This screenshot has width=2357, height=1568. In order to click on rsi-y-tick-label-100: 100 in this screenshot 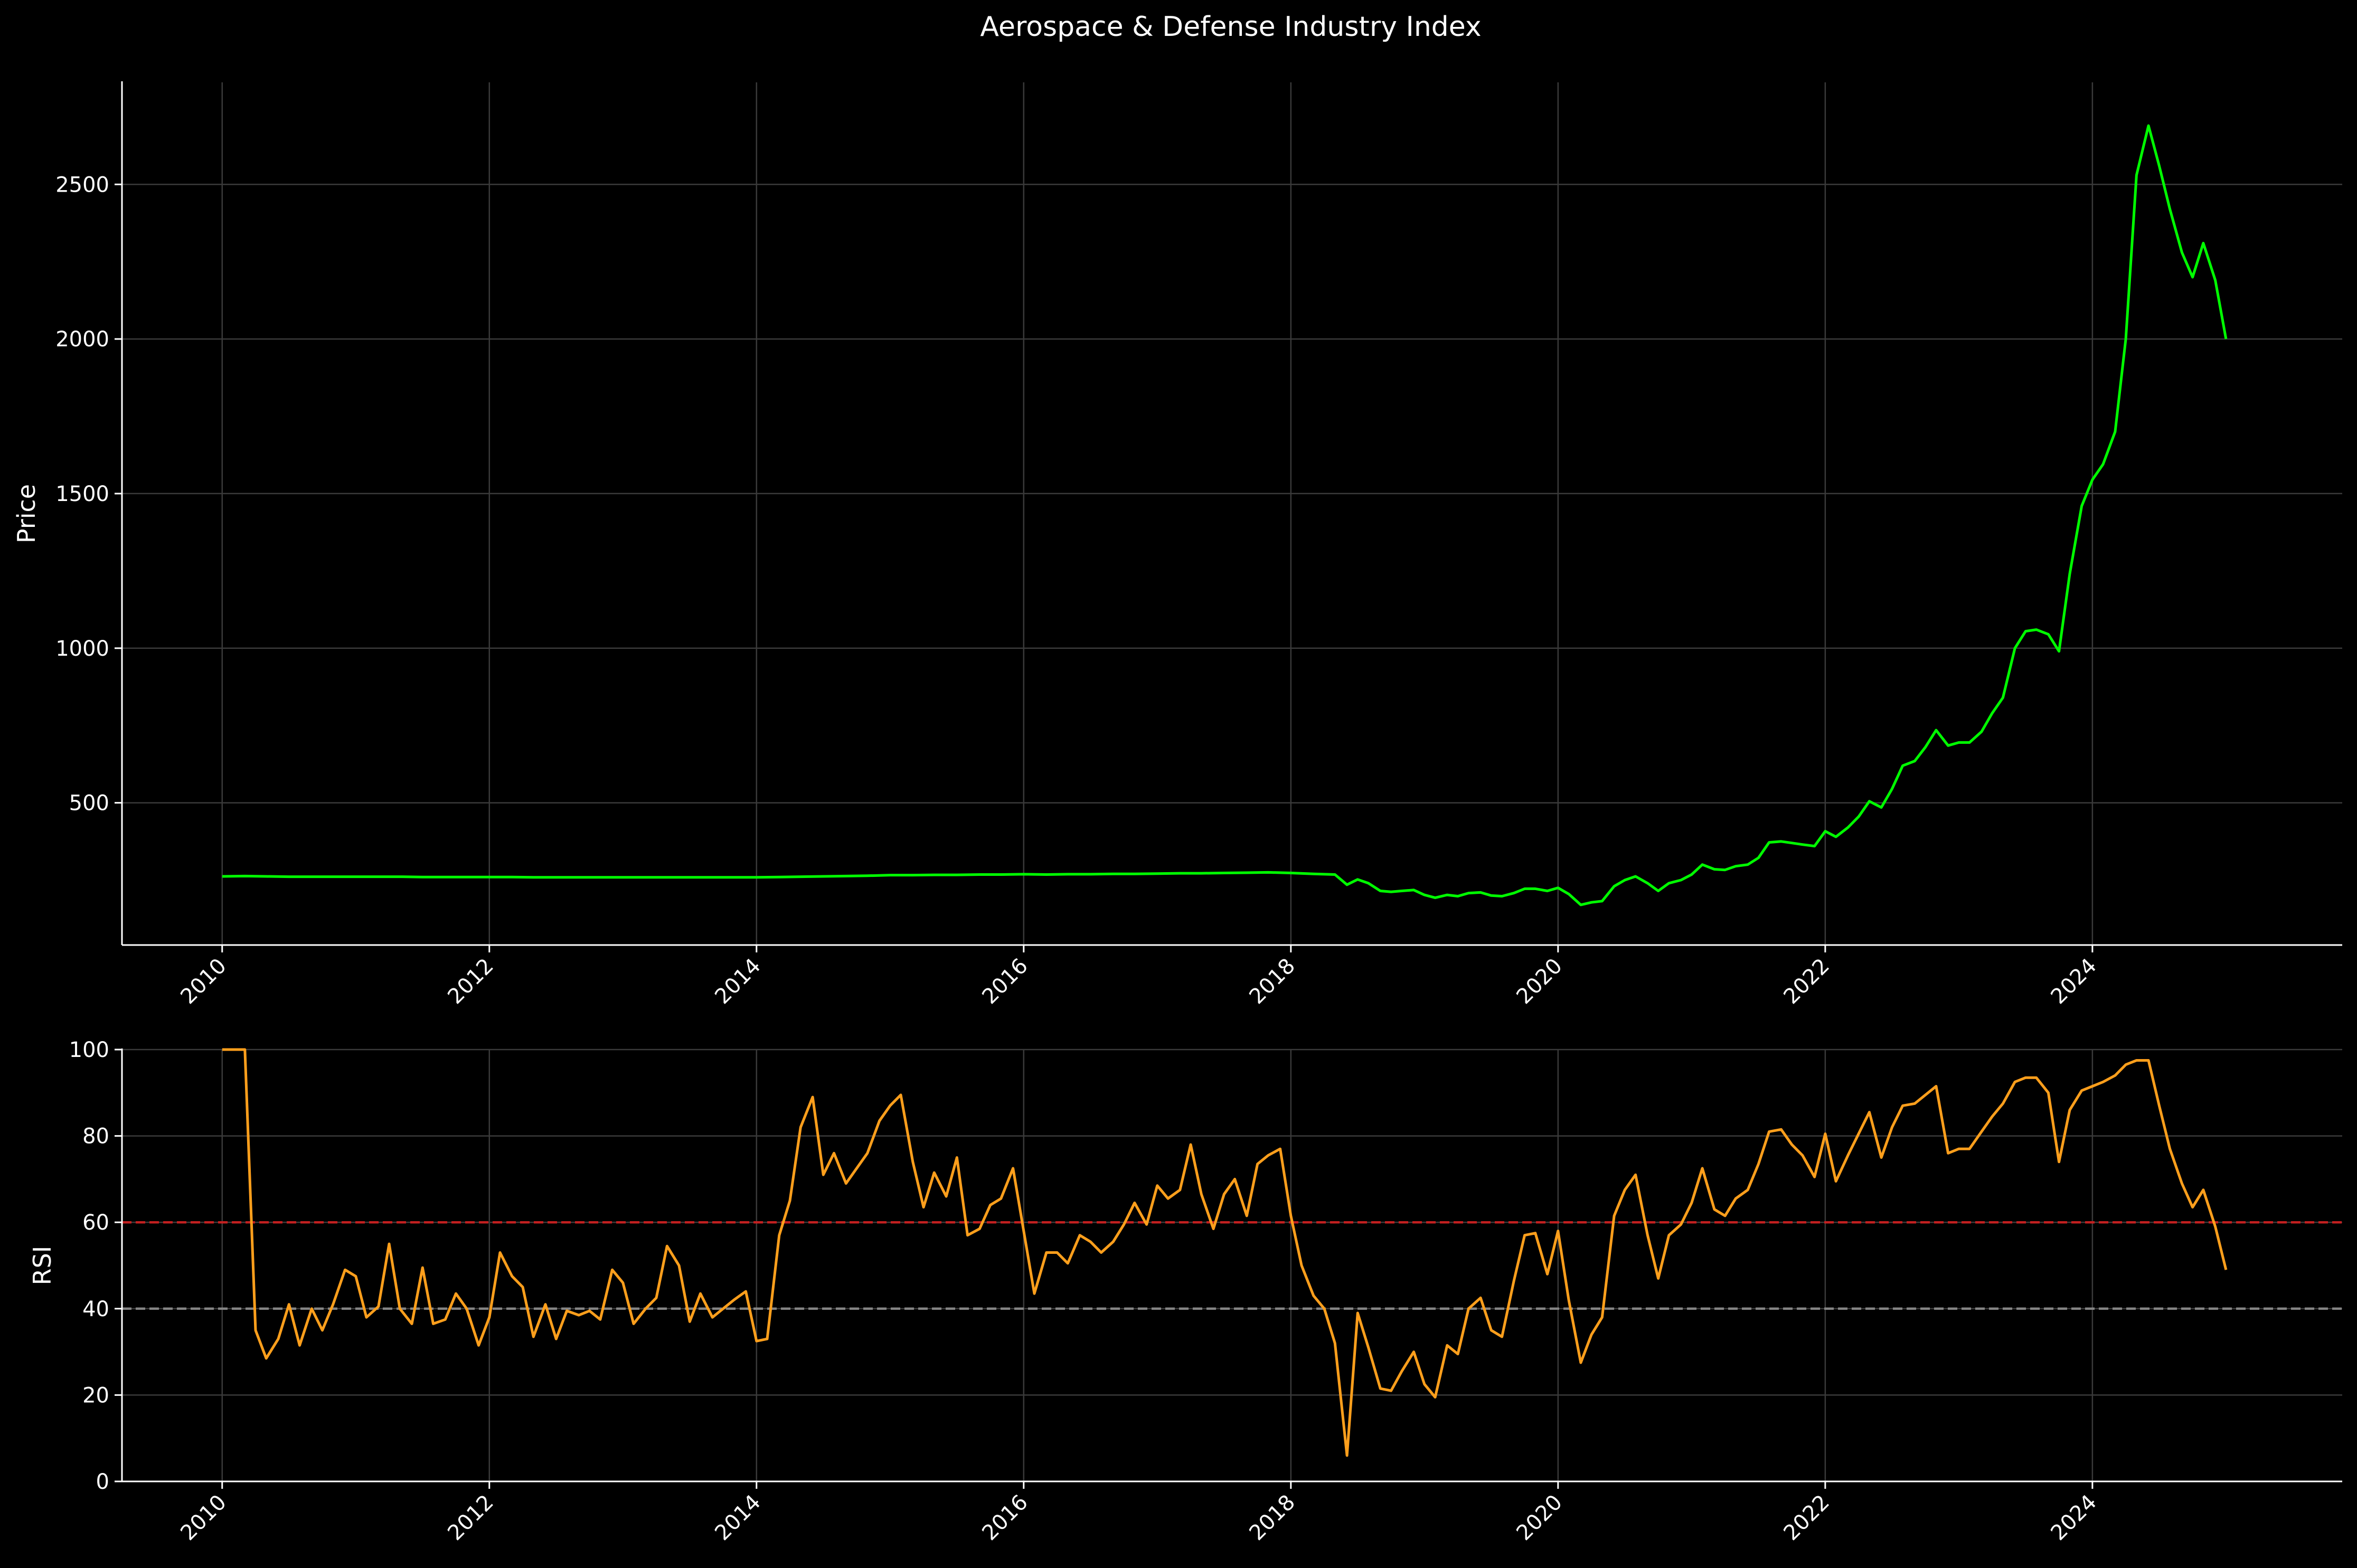, I will do `click(89, 1050)`.